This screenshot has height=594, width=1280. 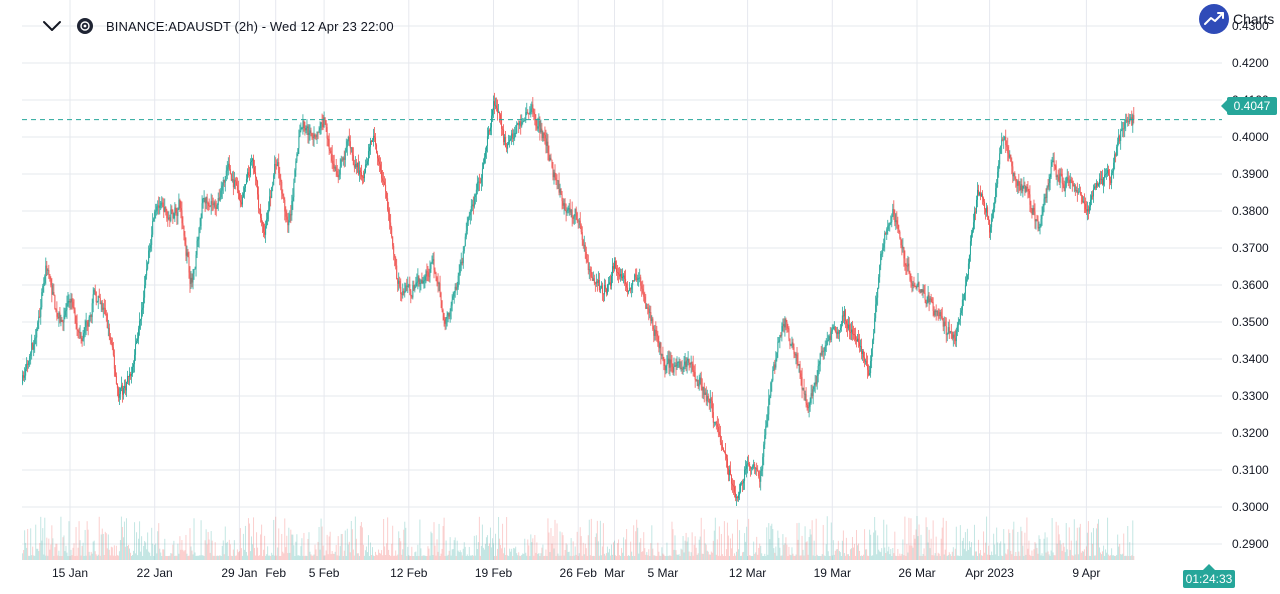 What do you see at coordinates (1236, 19) in the screenshot?
I see `brand-badge: Charts` at bounding box center [1236, 19].